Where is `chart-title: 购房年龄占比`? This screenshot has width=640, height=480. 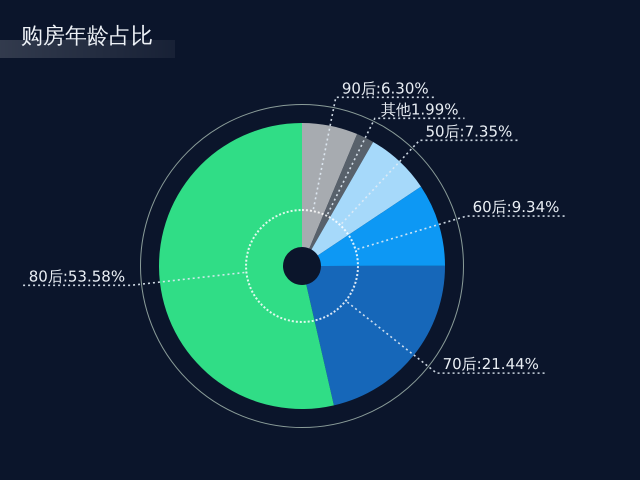
chart-title: 购房年龄占比 is located at coordinates (87, 37).